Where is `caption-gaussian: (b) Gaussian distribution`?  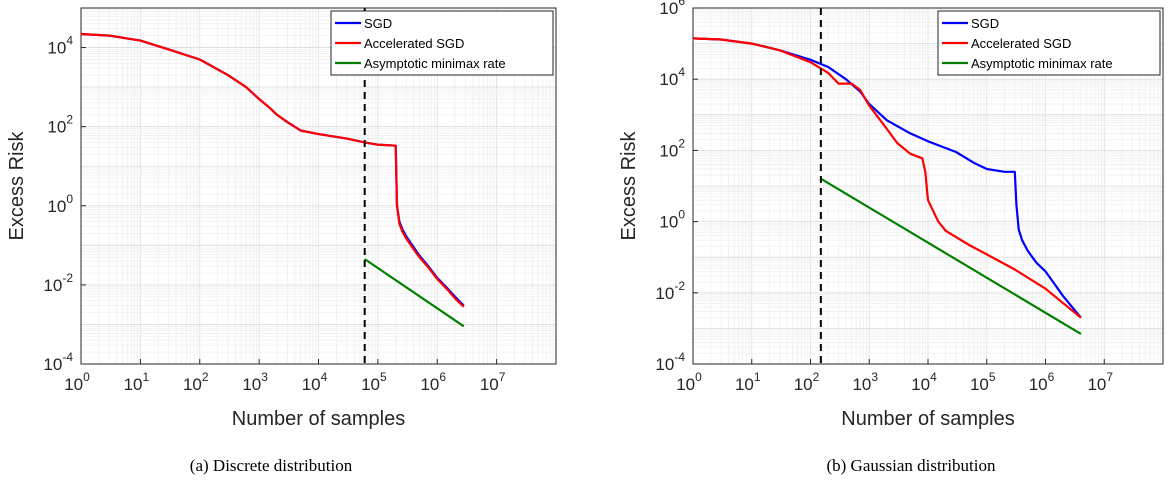
caption-gaussian: (b) Gaussian distribution is located at coordinates (911, 465).